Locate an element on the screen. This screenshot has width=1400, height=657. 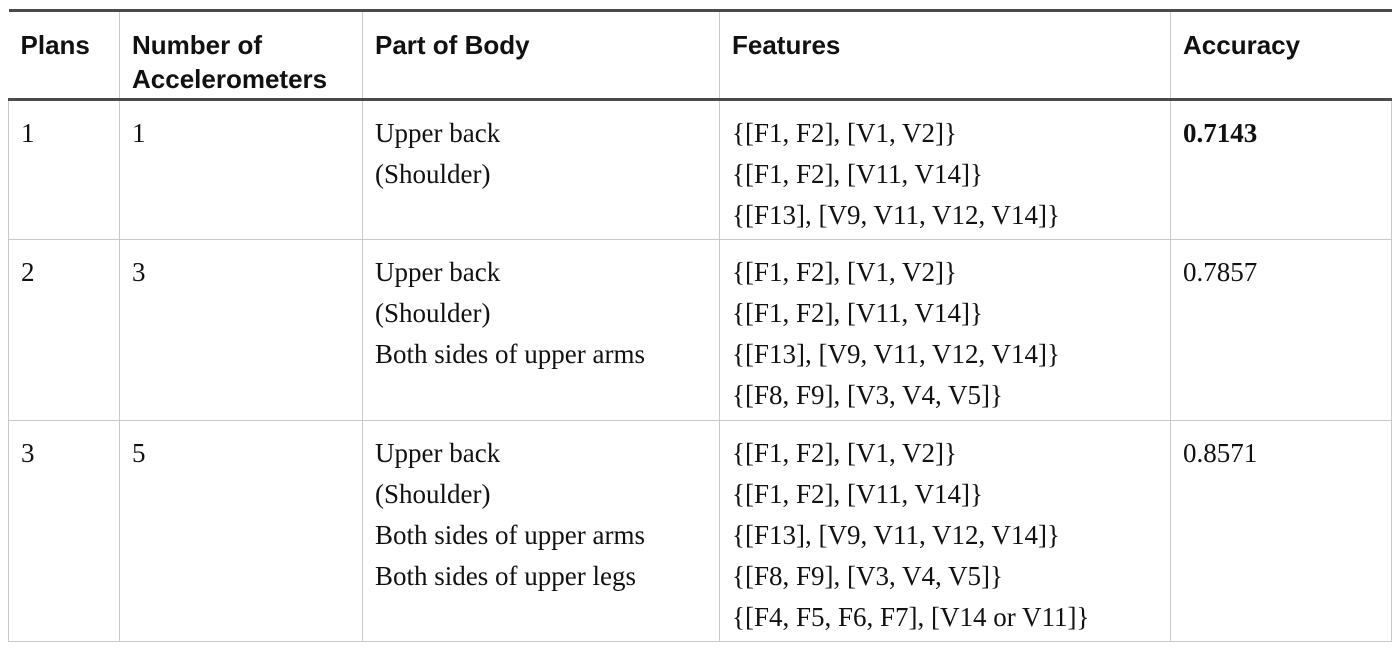
cell-accuracy: 0.7143 is located at coordinates (1281, 169).